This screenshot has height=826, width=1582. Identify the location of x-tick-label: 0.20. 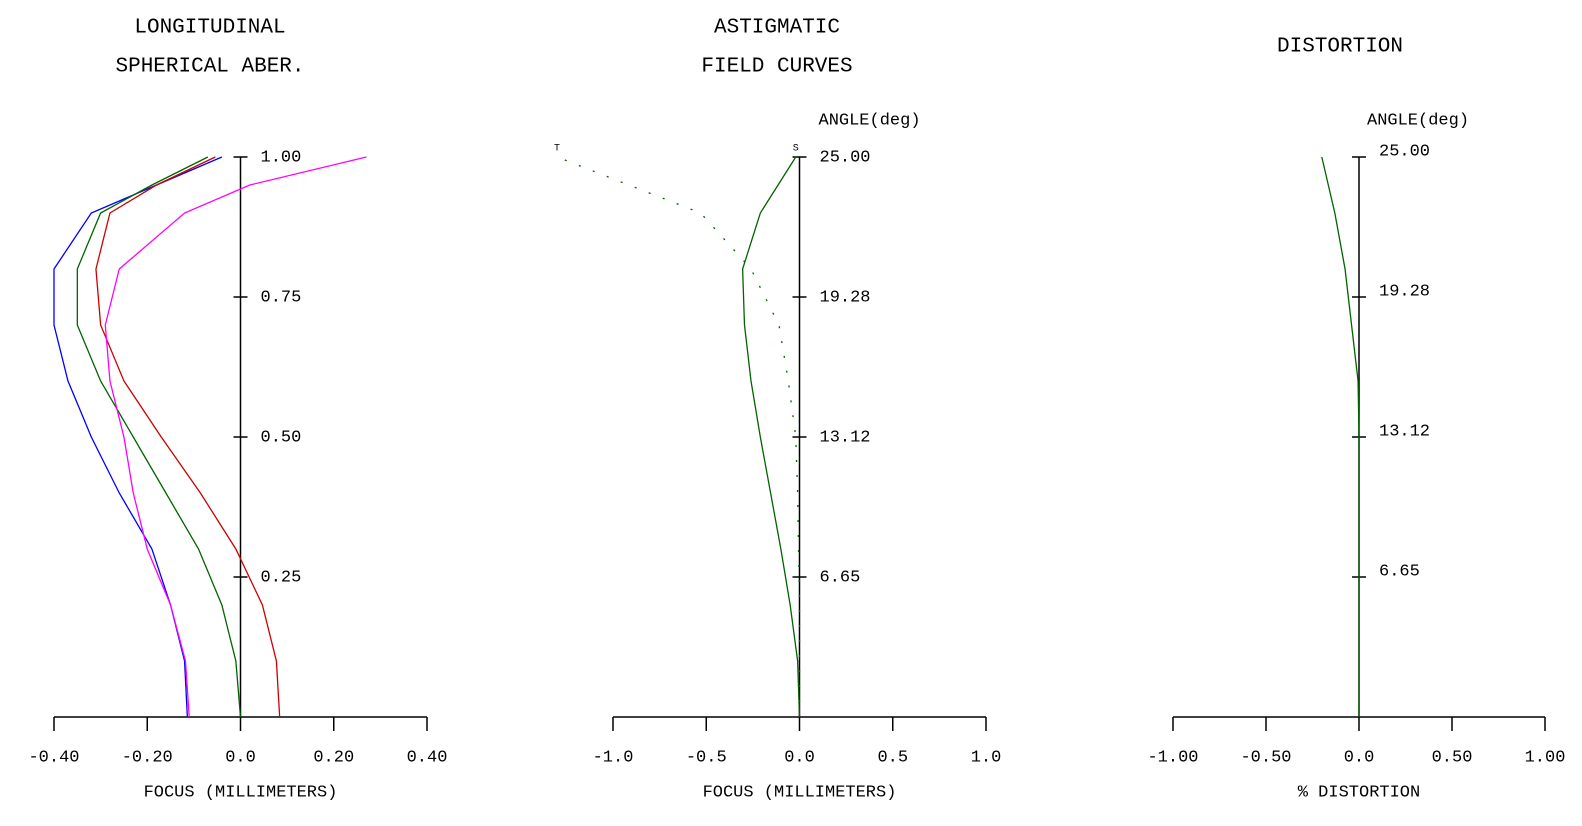
(333, 757).